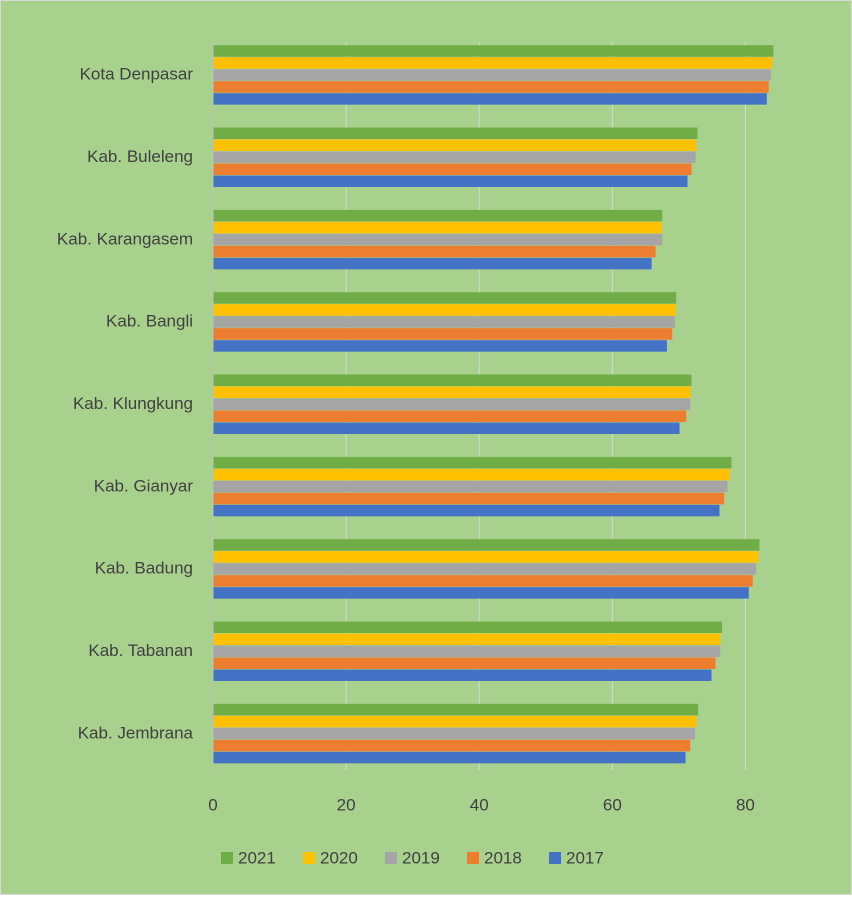  What do you see at coordinates (421, 857) in the screenshot?
I see `legend-label: 2019` at bounding box center [421, 857].